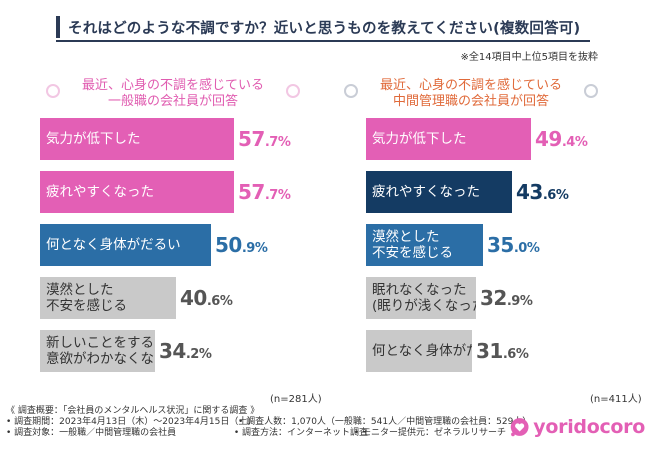  Describe the element at coordinates (172, 85) in the screenshot. I see `left-panel-title-line1: 最近、心身の不調を感じている` at that location.